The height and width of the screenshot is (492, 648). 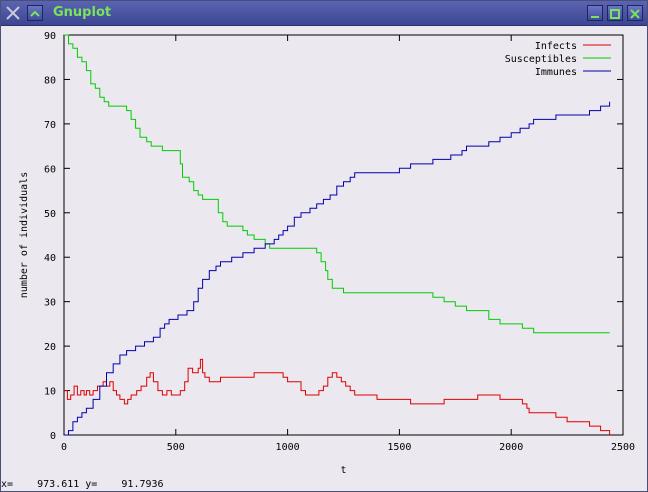 What do you see at coordinates (50, 214) in the screenshot?
I see `y-tick-label: 50` at bounding box center [50, 214].